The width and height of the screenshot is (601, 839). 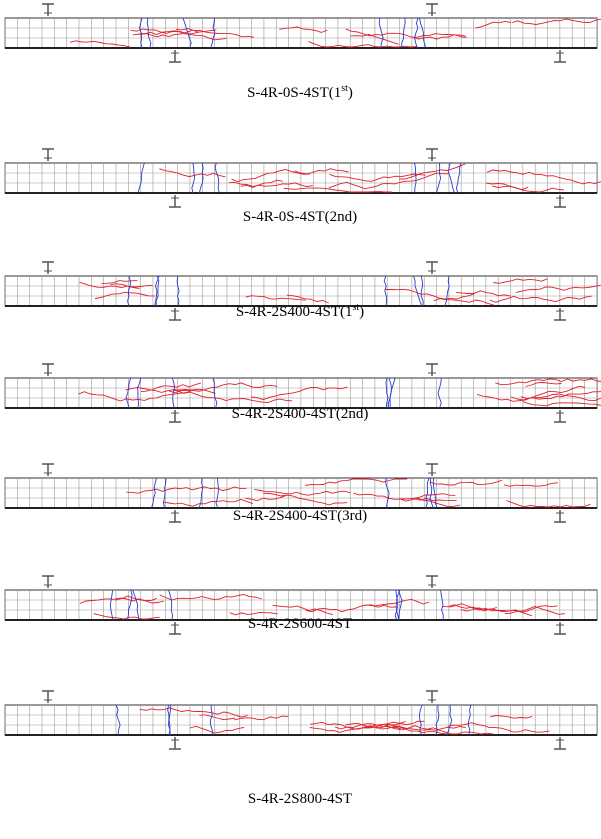 I want to click on beam-figure: S-4R-2S400-4ST(2nd), so click(x=302, y=393).